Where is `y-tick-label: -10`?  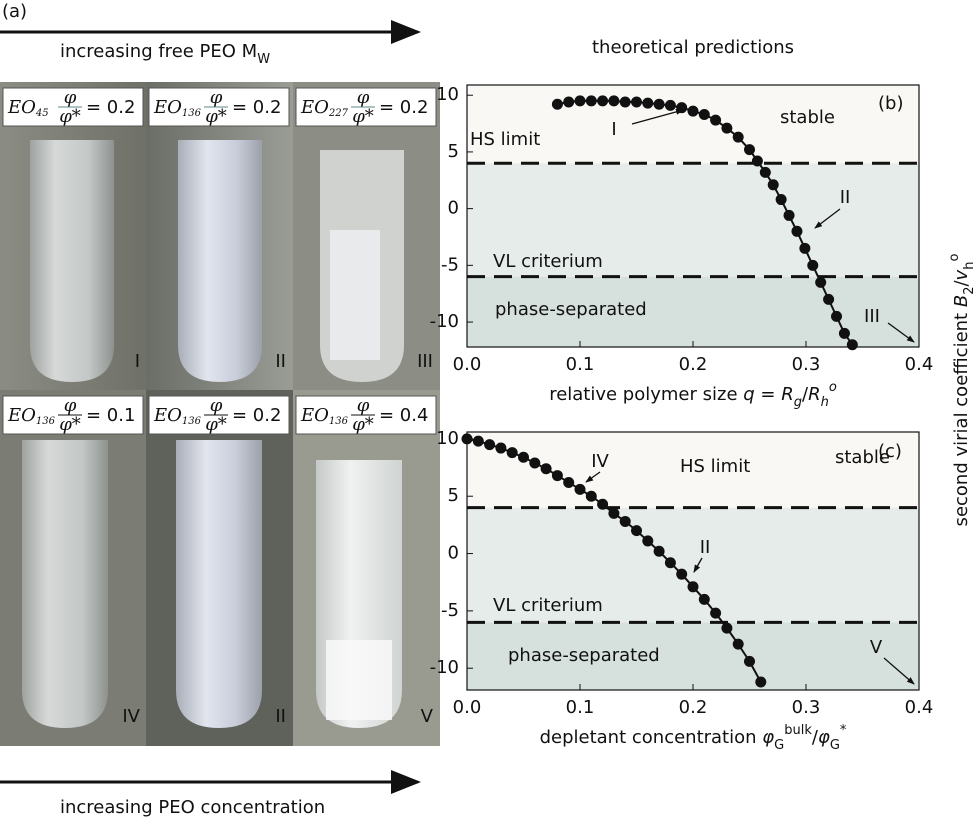
y-tick-label: -10 is located at coordinates (444, 321).